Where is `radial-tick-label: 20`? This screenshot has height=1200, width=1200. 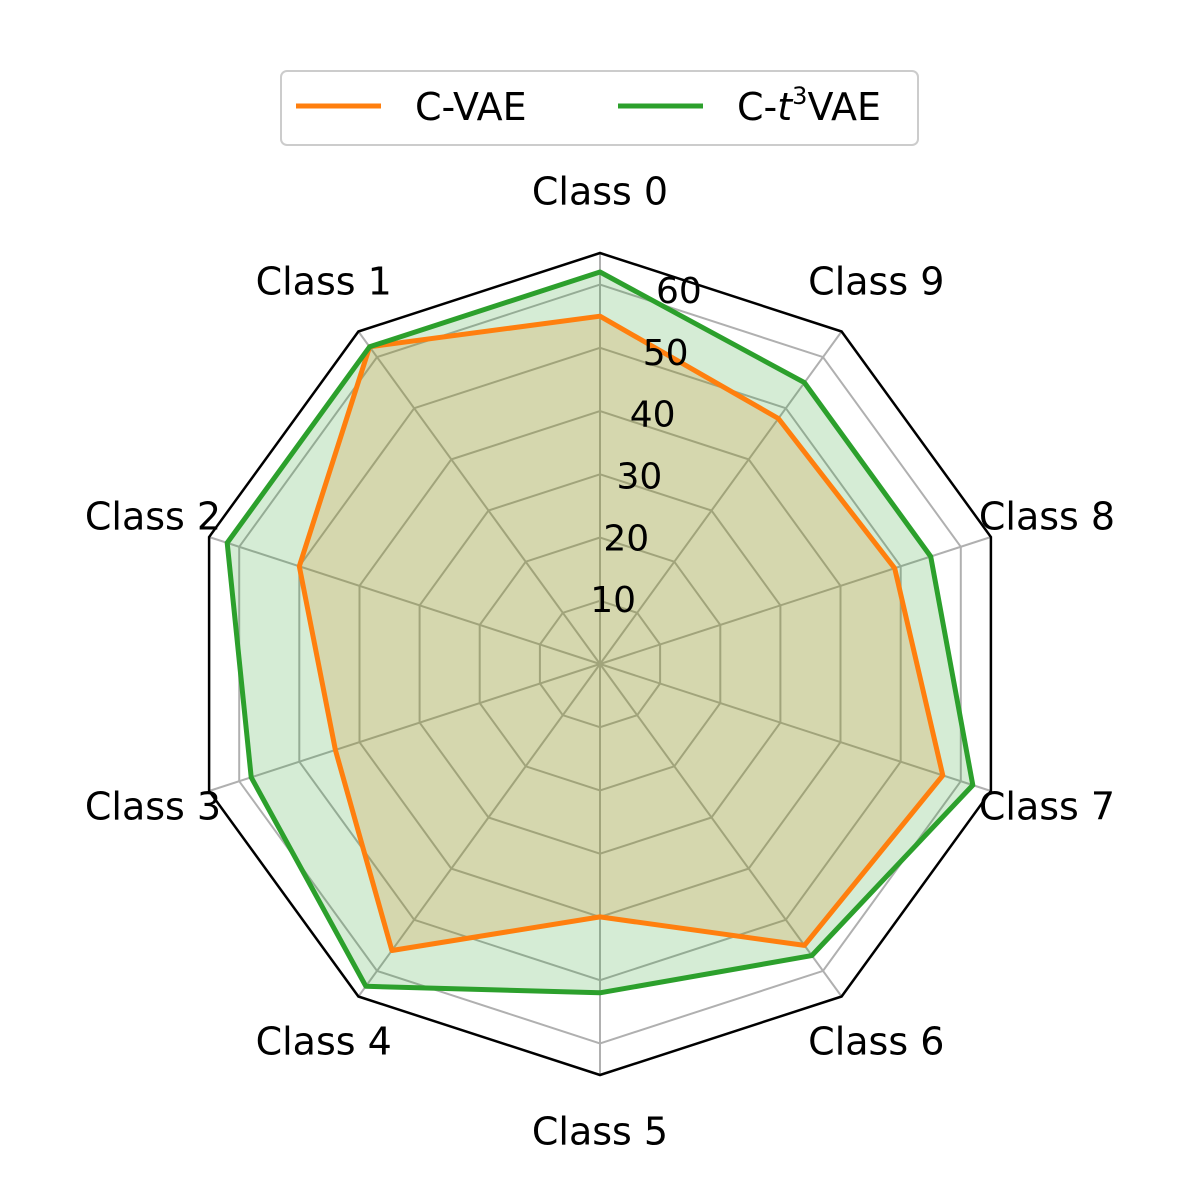
radial-tick-label: 20 is located at coordinates (626, 538).